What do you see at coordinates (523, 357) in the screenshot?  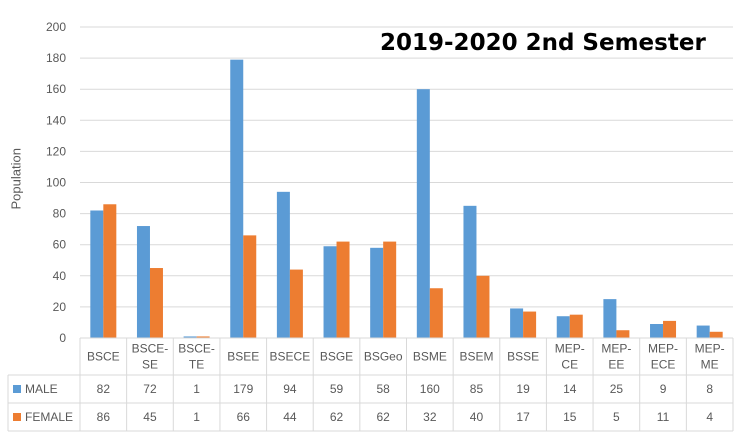 I see `category-label: BSSE` at bounding box center [523, 357].